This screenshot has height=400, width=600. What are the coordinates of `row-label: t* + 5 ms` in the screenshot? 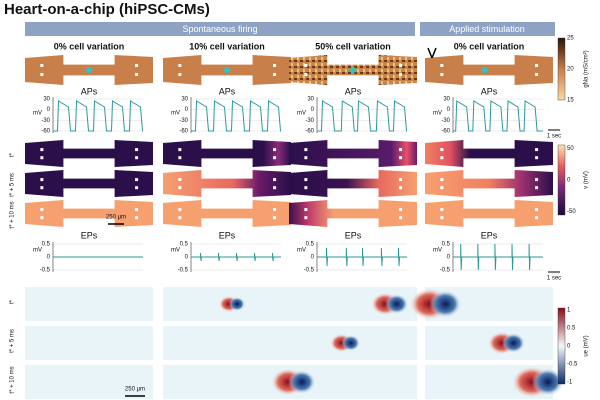 It's located at (13, 185).